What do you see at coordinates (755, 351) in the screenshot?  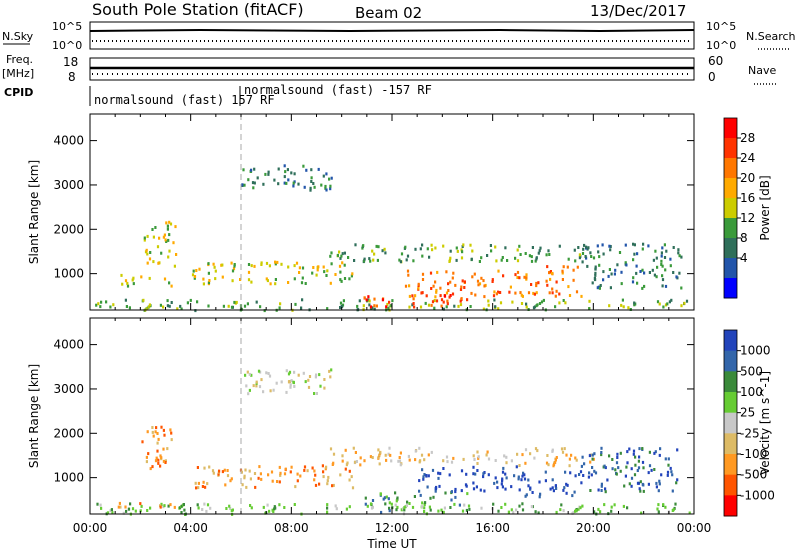 I see `colorbar-tick-label: 1000` at bounding box center [755, 351].